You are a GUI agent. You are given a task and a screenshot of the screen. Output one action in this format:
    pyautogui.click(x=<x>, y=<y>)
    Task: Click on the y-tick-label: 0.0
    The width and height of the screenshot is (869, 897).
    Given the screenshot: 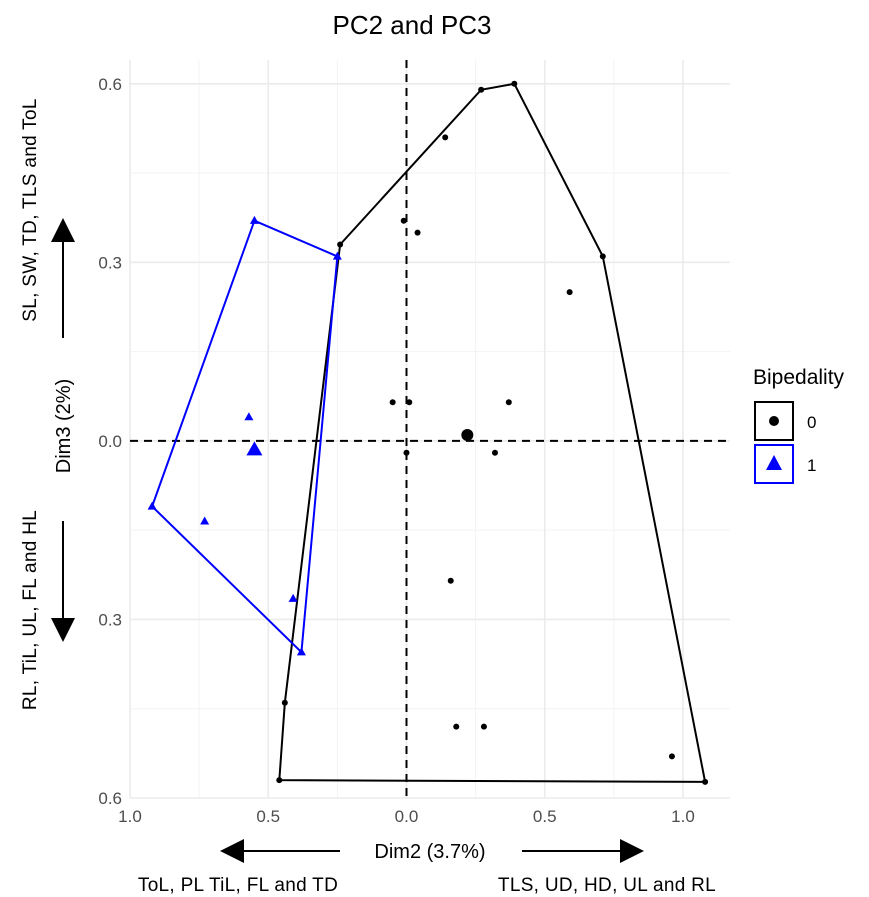 What is the action you would take?
    pyautogui.click(x=110, y=441)
    